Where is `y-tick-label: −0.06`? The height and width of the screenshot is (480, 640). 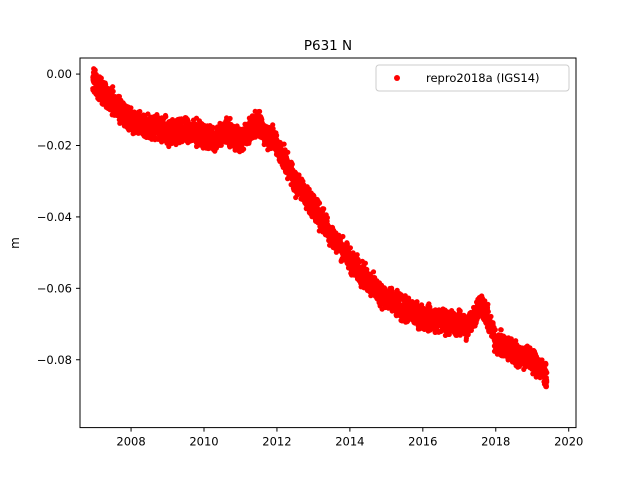 y-tick-label: −0.06 is located at coordinates (54, 288).